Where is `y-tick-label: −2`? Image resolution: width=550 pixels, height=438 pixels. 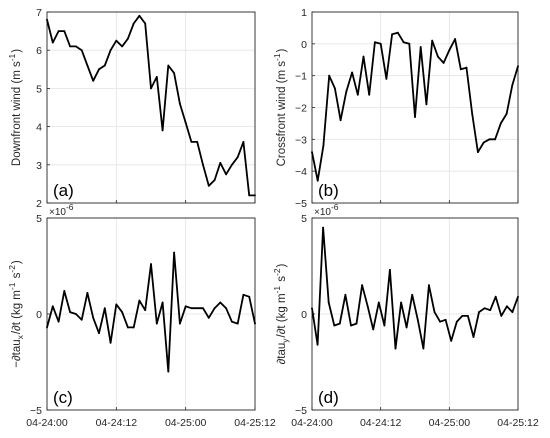
y-tick-label: −2 is located at coordinates (301, 109).